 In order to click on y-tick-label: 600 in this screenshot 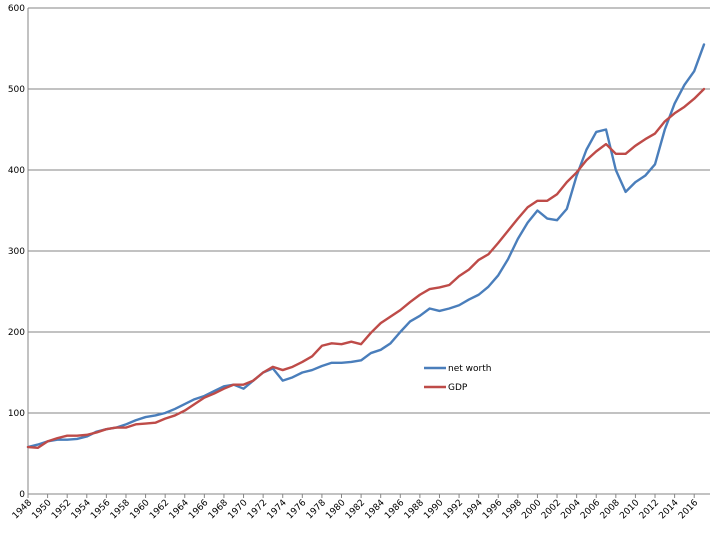, I will do `click(16, 9)`.